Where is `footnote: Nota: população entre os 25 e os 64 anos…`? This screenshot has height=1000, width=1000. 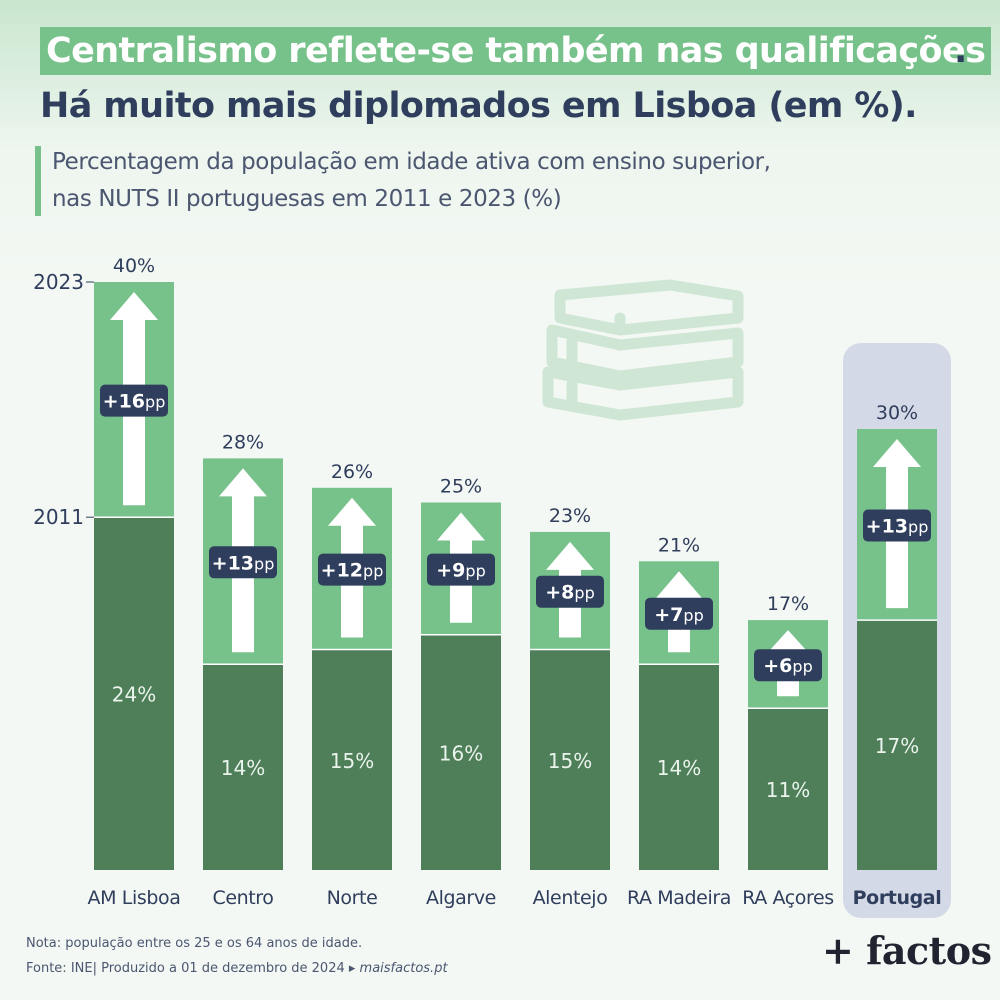
footnote: Nota: população entre os 25 e os 64 anos… is located at coordinates (194, 943).